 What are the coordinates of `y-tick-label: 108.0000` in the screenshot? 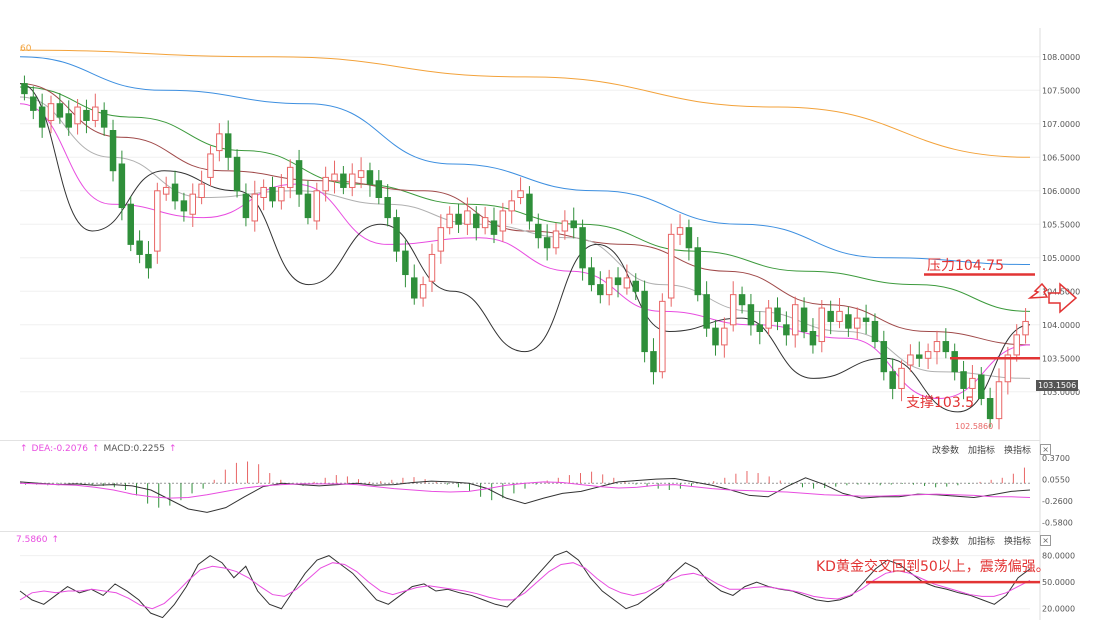 It's located at (1061, 57).